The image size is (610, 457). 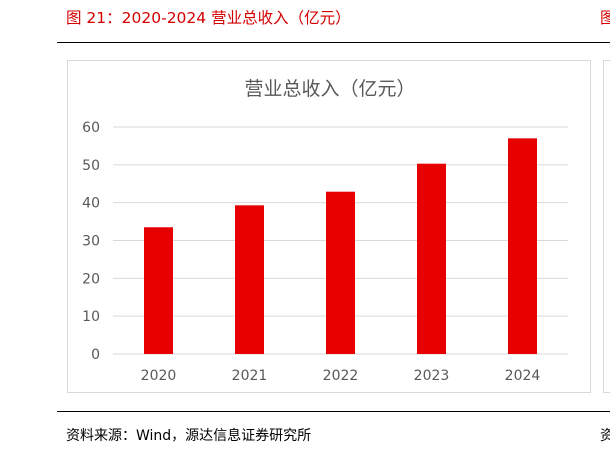 I want to click on y-axis-ticks: 0 10 20 30 40 50 60, so click(x=91, y=241).